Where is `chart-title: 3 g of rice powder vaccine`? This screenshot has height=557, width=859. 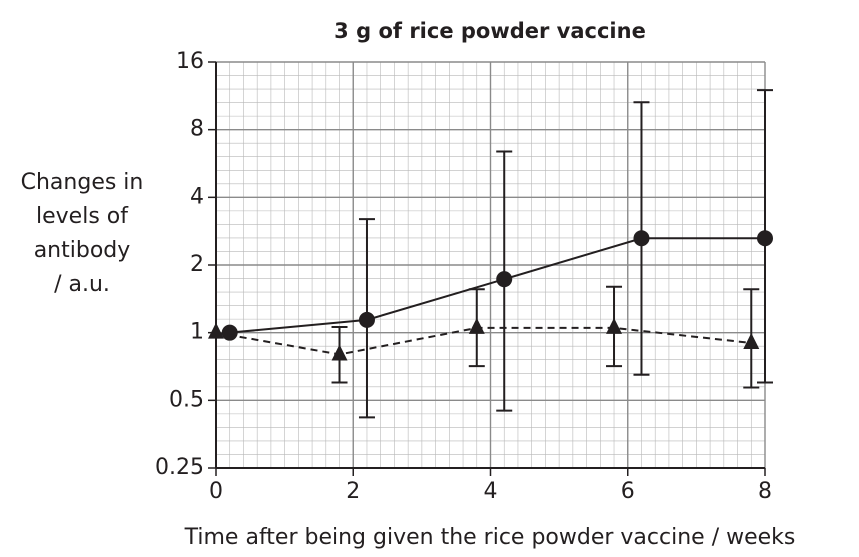 chart-title: 3 g of rice powder vaccine is located at coordinates (490, 31).